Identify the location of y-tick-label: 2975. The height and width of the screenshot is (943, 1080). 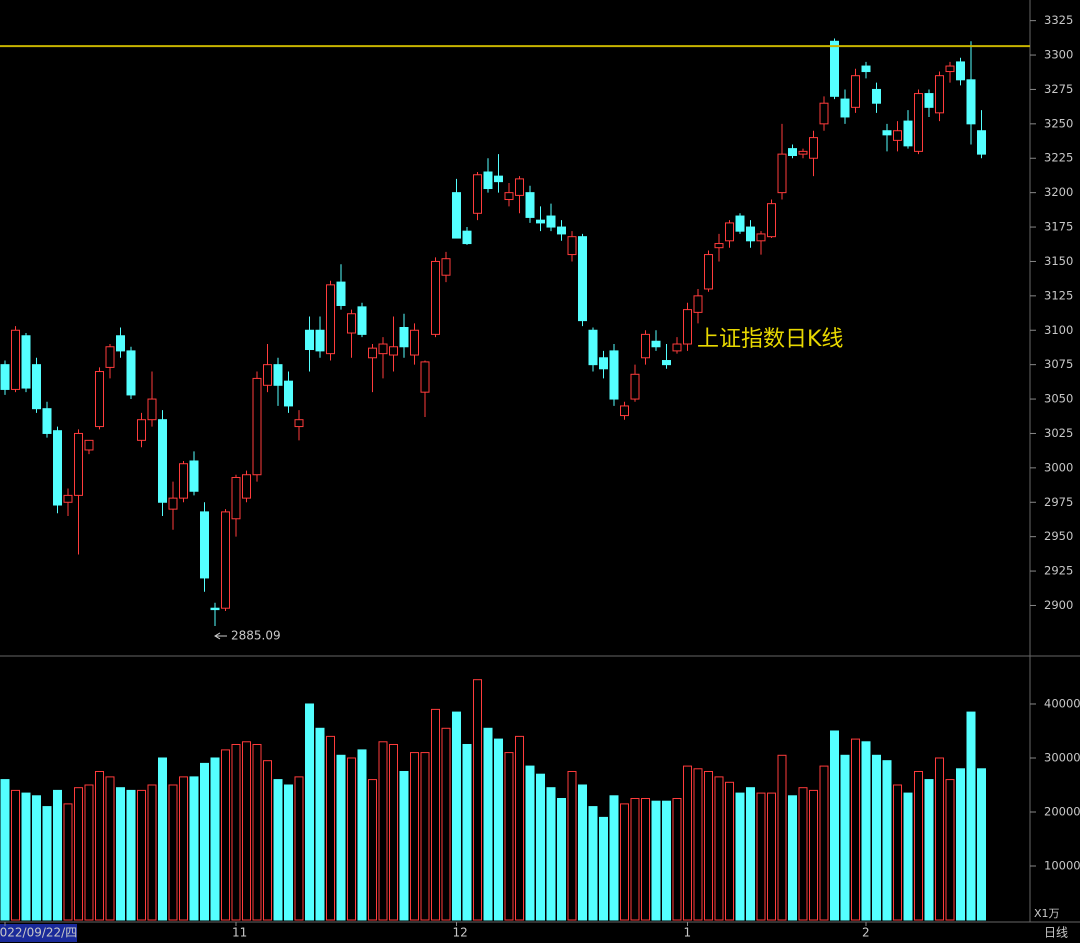
(1058, 502).